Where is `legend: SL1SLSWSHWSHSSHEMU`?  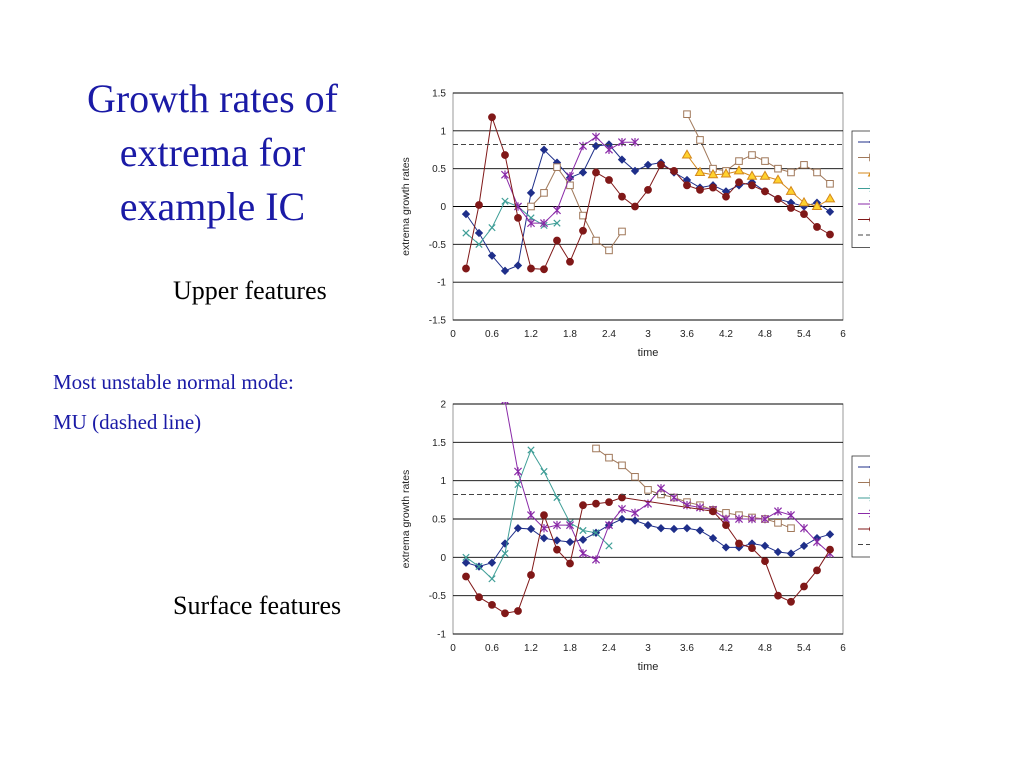 legend: SL1SLSWSHWSHSSHEMU is located at coordinates (860, 506).